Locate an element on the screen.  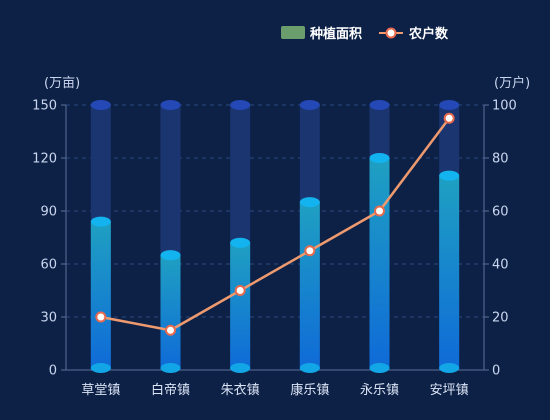
x-category-label: 安坪镇 is located at coordinates (449, 390).